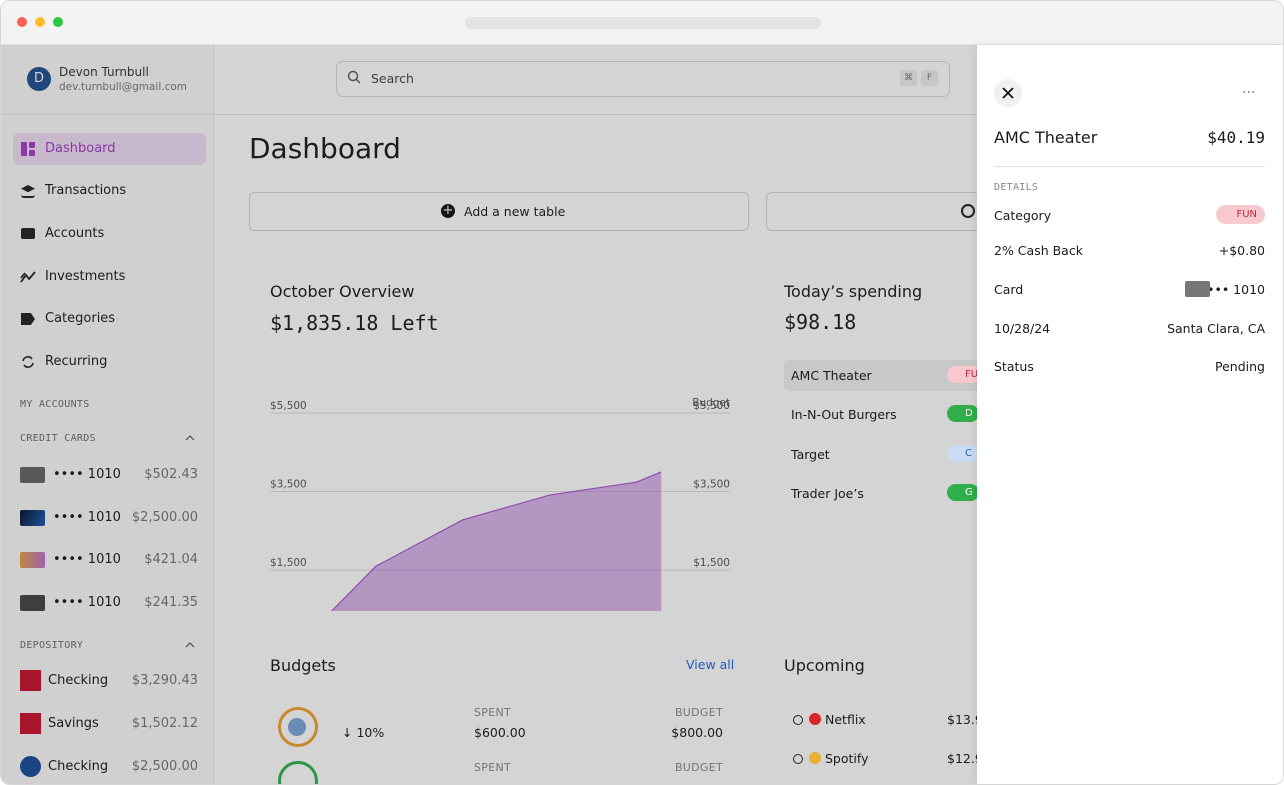 The width and height of the screenshot is (1284, 785). Describe the element at coordinates (962, 414) in the screenshot. I see `spending-tag: D` at that location.